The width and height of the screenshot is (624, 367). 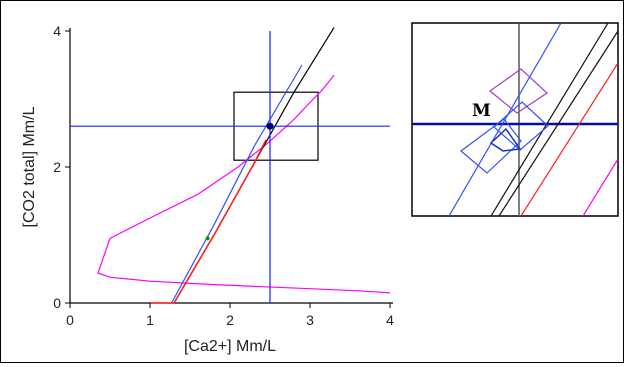 I want to click on x-tick-label: 0, so click(x=70, y=320).